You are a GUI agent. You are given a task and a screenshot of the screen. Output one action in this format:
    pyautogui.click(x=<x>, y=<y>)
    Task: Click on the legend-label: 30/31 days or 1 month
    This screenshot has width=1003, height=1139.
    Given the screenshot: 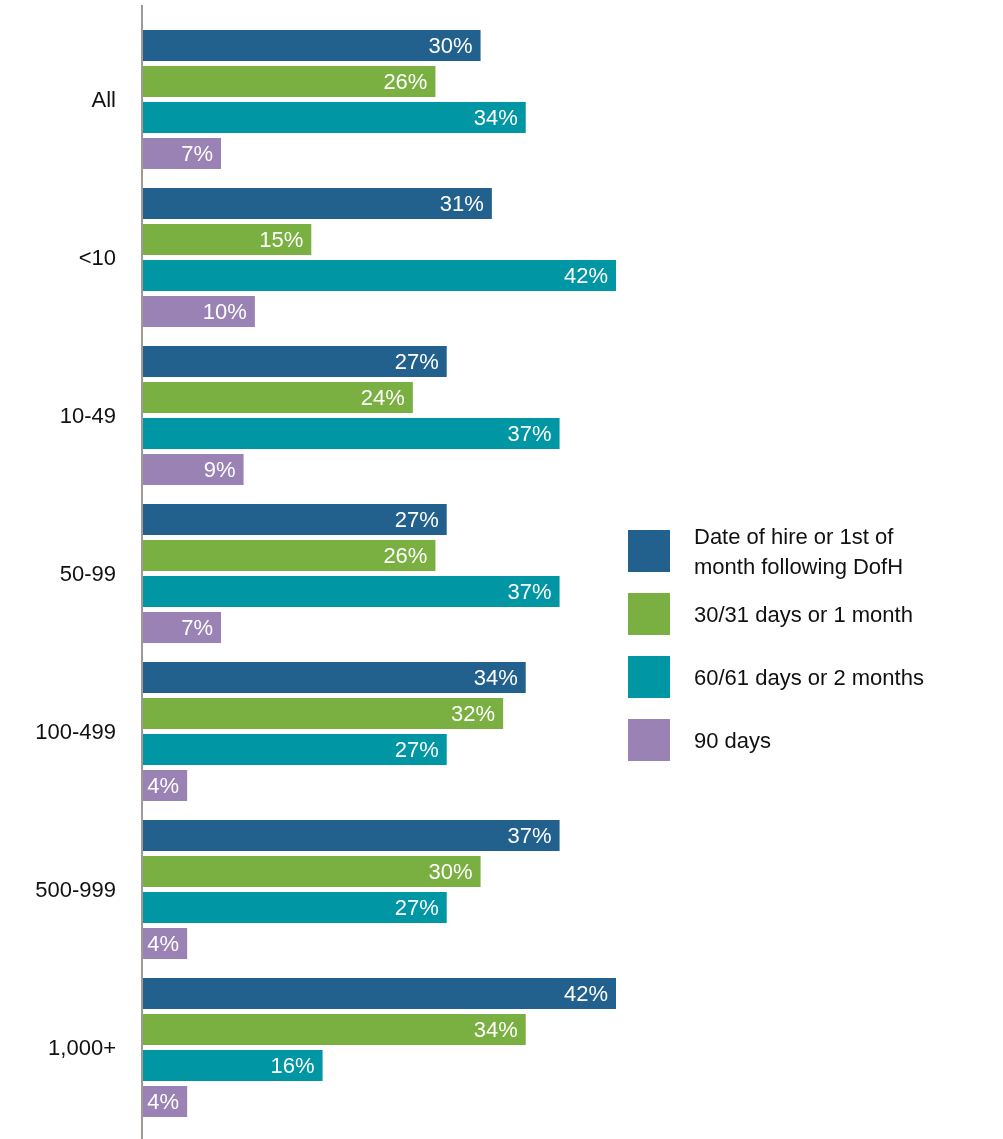 What is the action you would take?
    pyautogui.click(x=803, y=614)
    